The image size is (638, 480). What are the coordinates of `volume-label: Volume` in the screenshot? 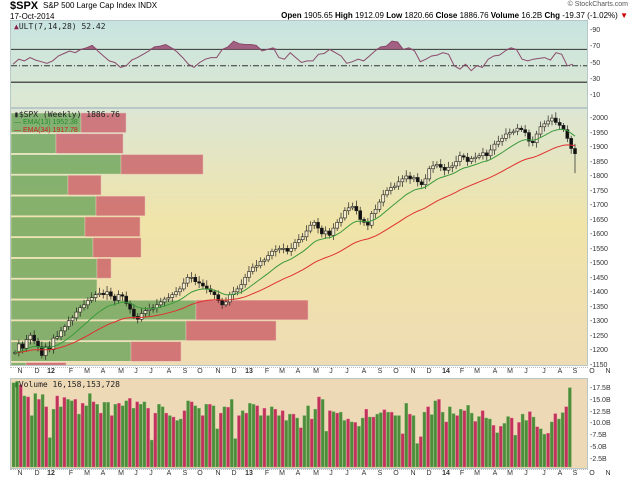 It's located at (505, 15).